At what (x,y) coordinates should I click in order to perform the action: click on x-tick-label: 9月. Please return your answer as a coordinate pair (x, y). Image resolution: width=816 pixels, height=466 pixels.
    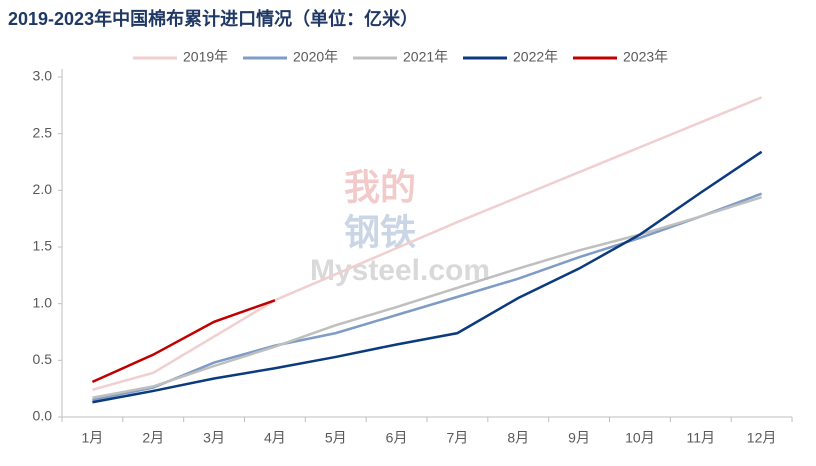
    Looking at the image, I should click on (579, 438).